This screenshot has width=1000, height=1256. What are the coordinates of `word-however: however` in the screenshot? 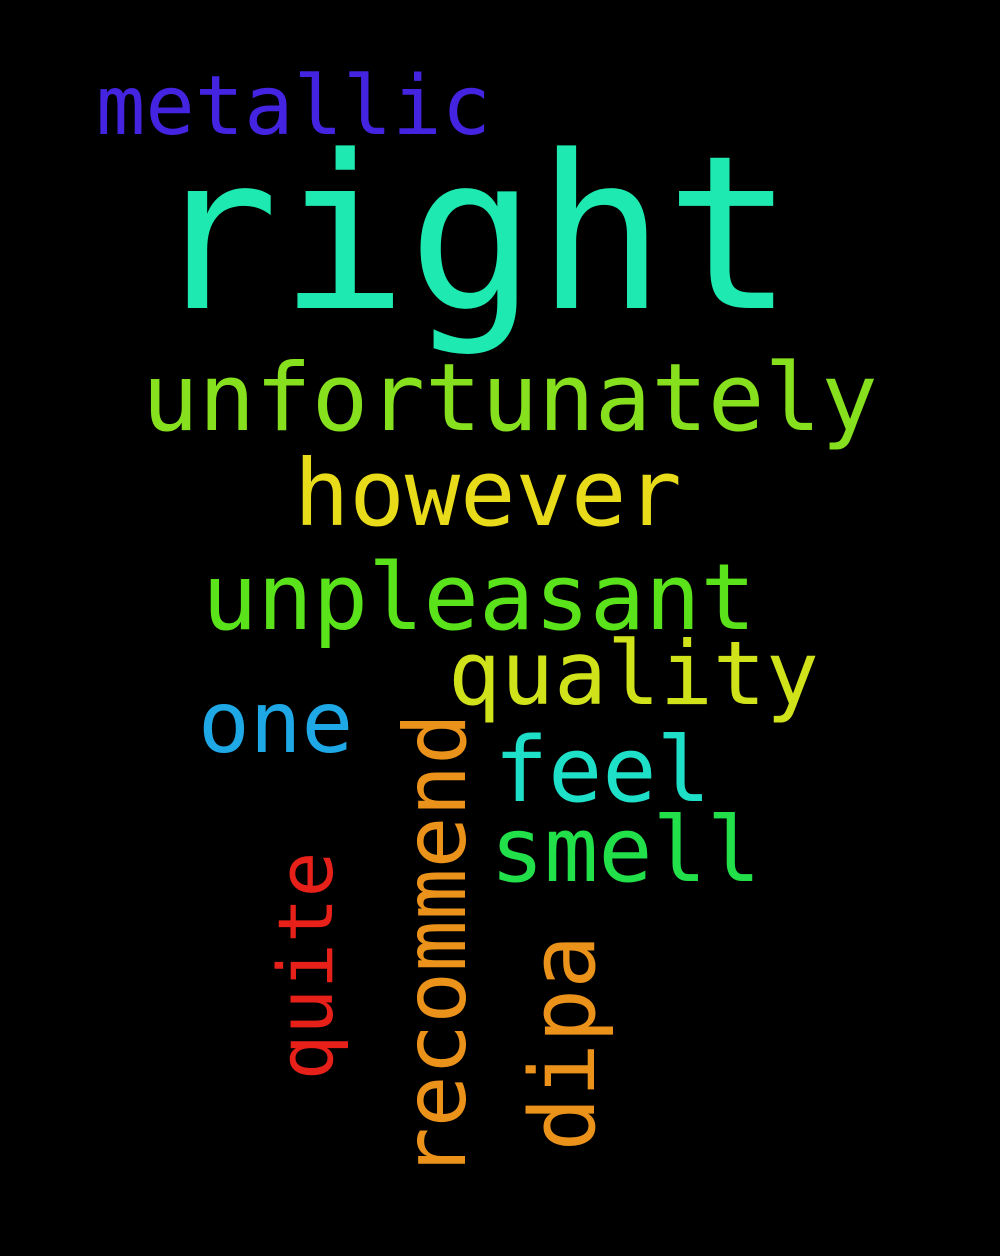 It's located at (488, 493).